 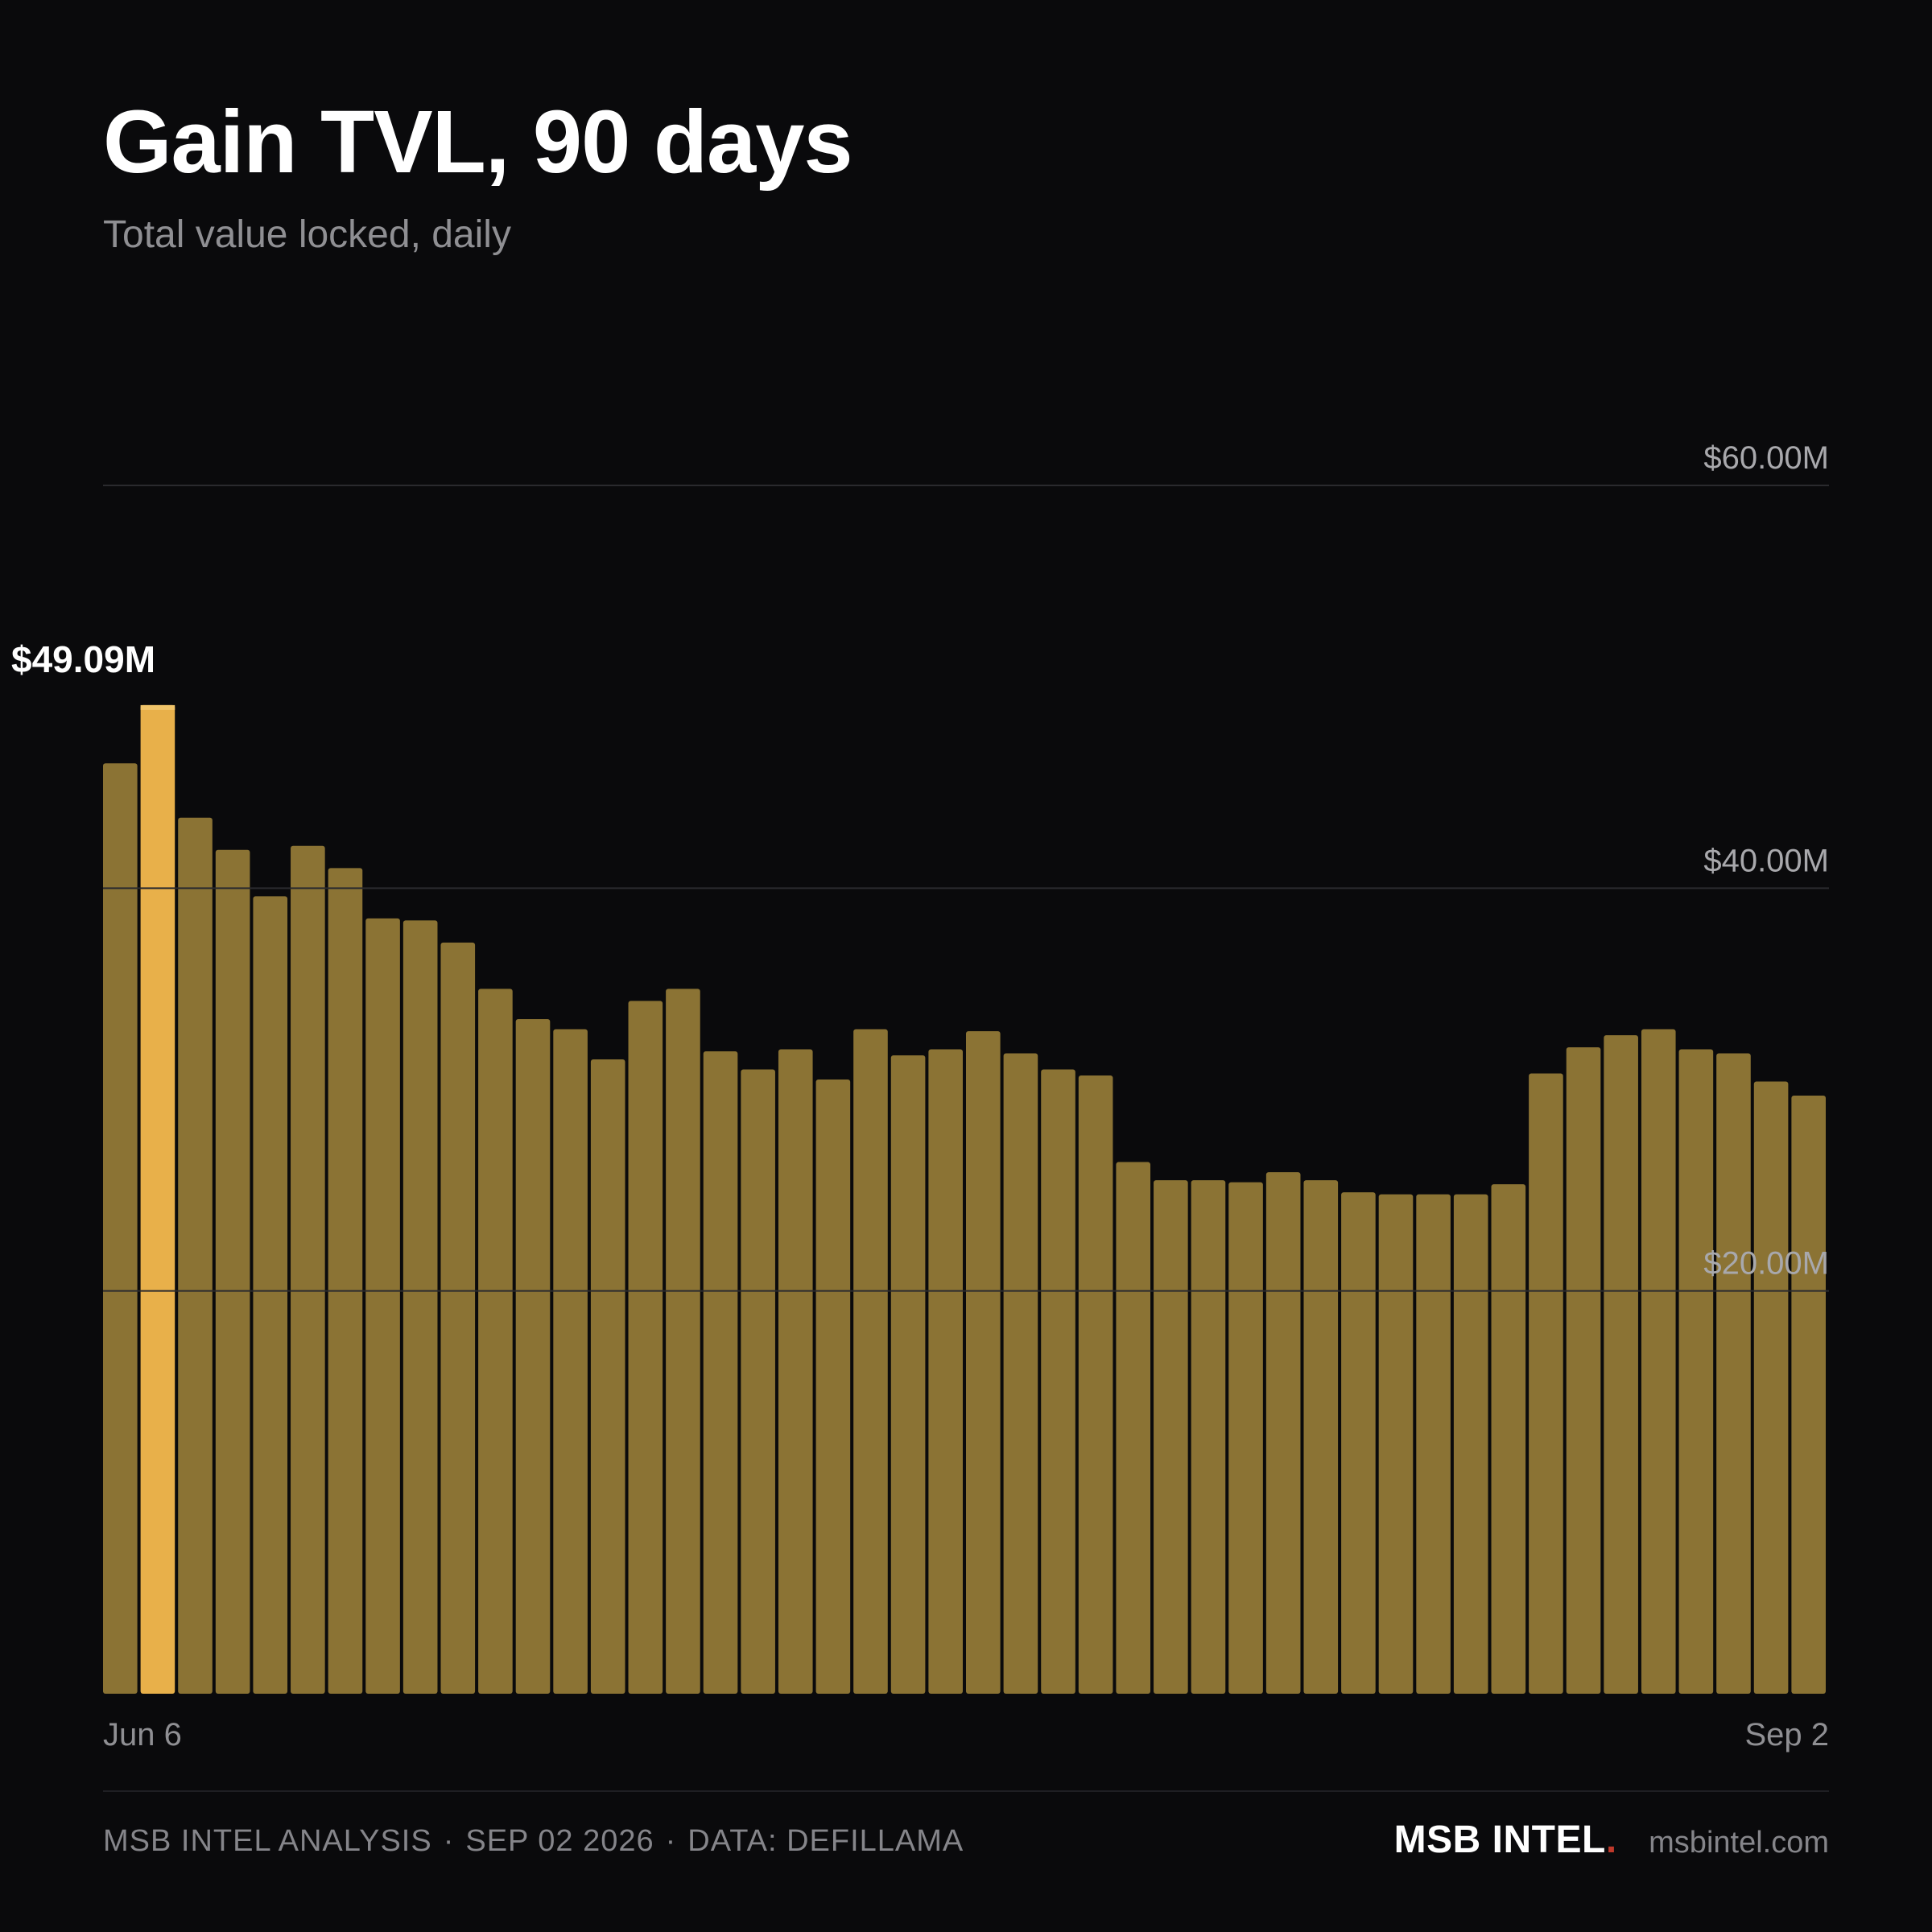 I want to click on footer-divider, so click(x=966, y=1791).